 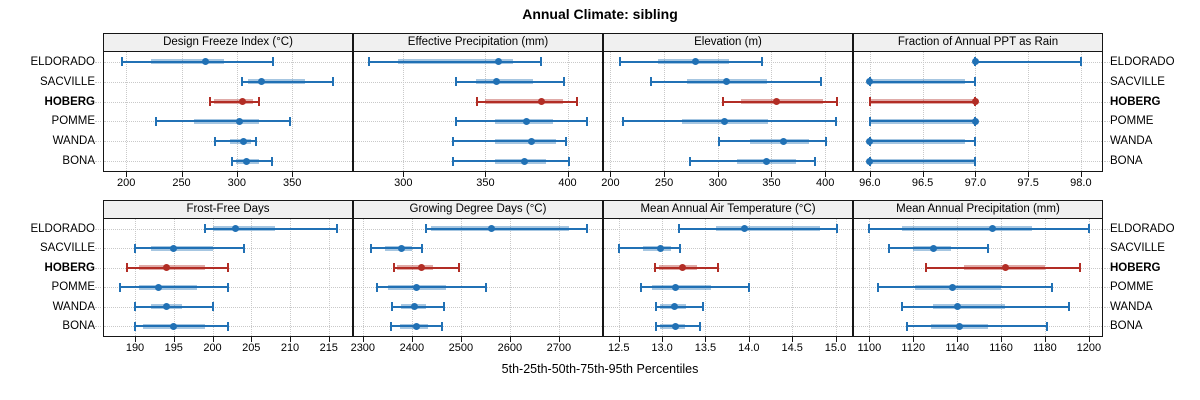 What do you see at coordinates (181, 183) in the screenshot?
I see `x-tick-label: 250` at bounding box center [181, 183].